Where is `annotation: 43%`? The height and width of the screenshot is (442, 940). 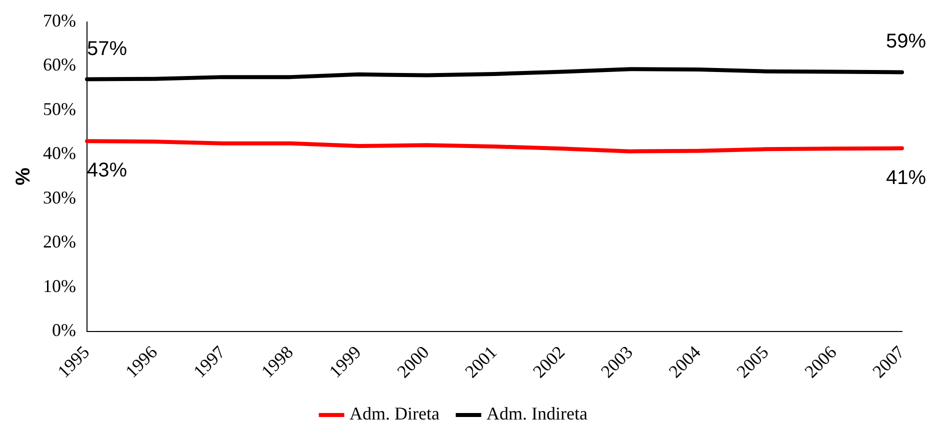 annotation: 43% is located at coordinates (107, 171).